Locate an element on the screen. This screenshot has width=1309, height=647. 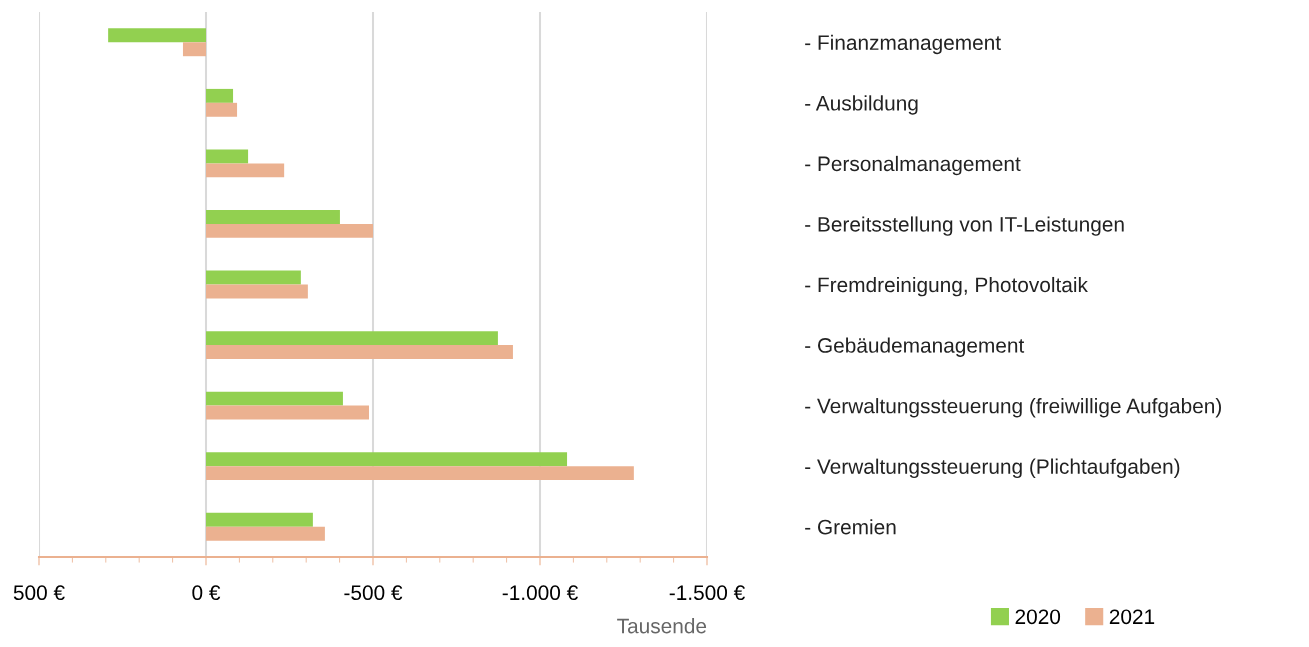
y-tick-label: - Personalmanagement is located at coordinates (913, 165).